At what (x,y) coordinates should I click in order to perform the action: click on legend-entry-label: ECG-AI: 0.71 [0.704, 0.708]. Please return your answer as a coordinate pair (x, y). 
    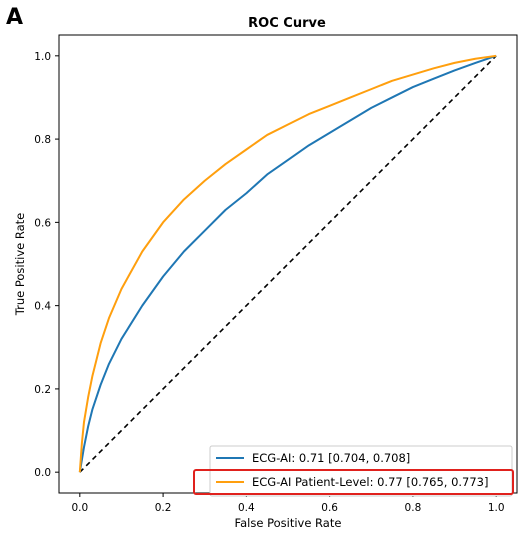
    Looking at the image, I should click on (331, 458).